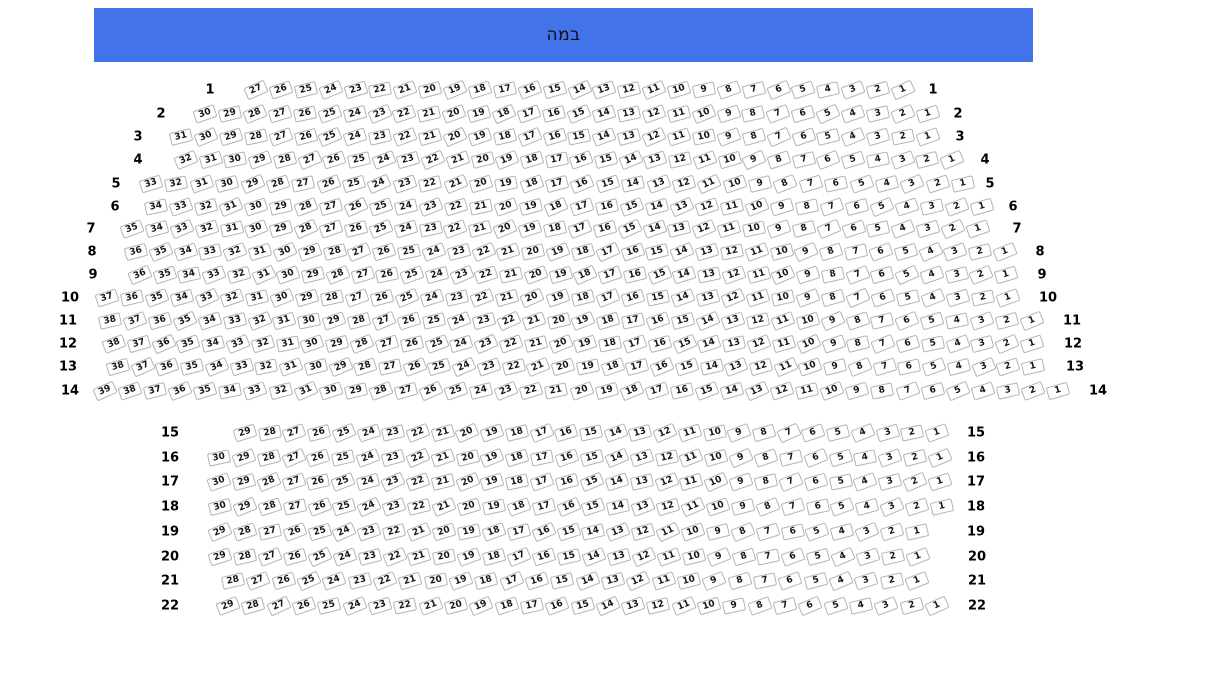  What do you see at coordinates (604, 114) in the screenshot?
I see `seat: 14` at bounding box center [604, 114].